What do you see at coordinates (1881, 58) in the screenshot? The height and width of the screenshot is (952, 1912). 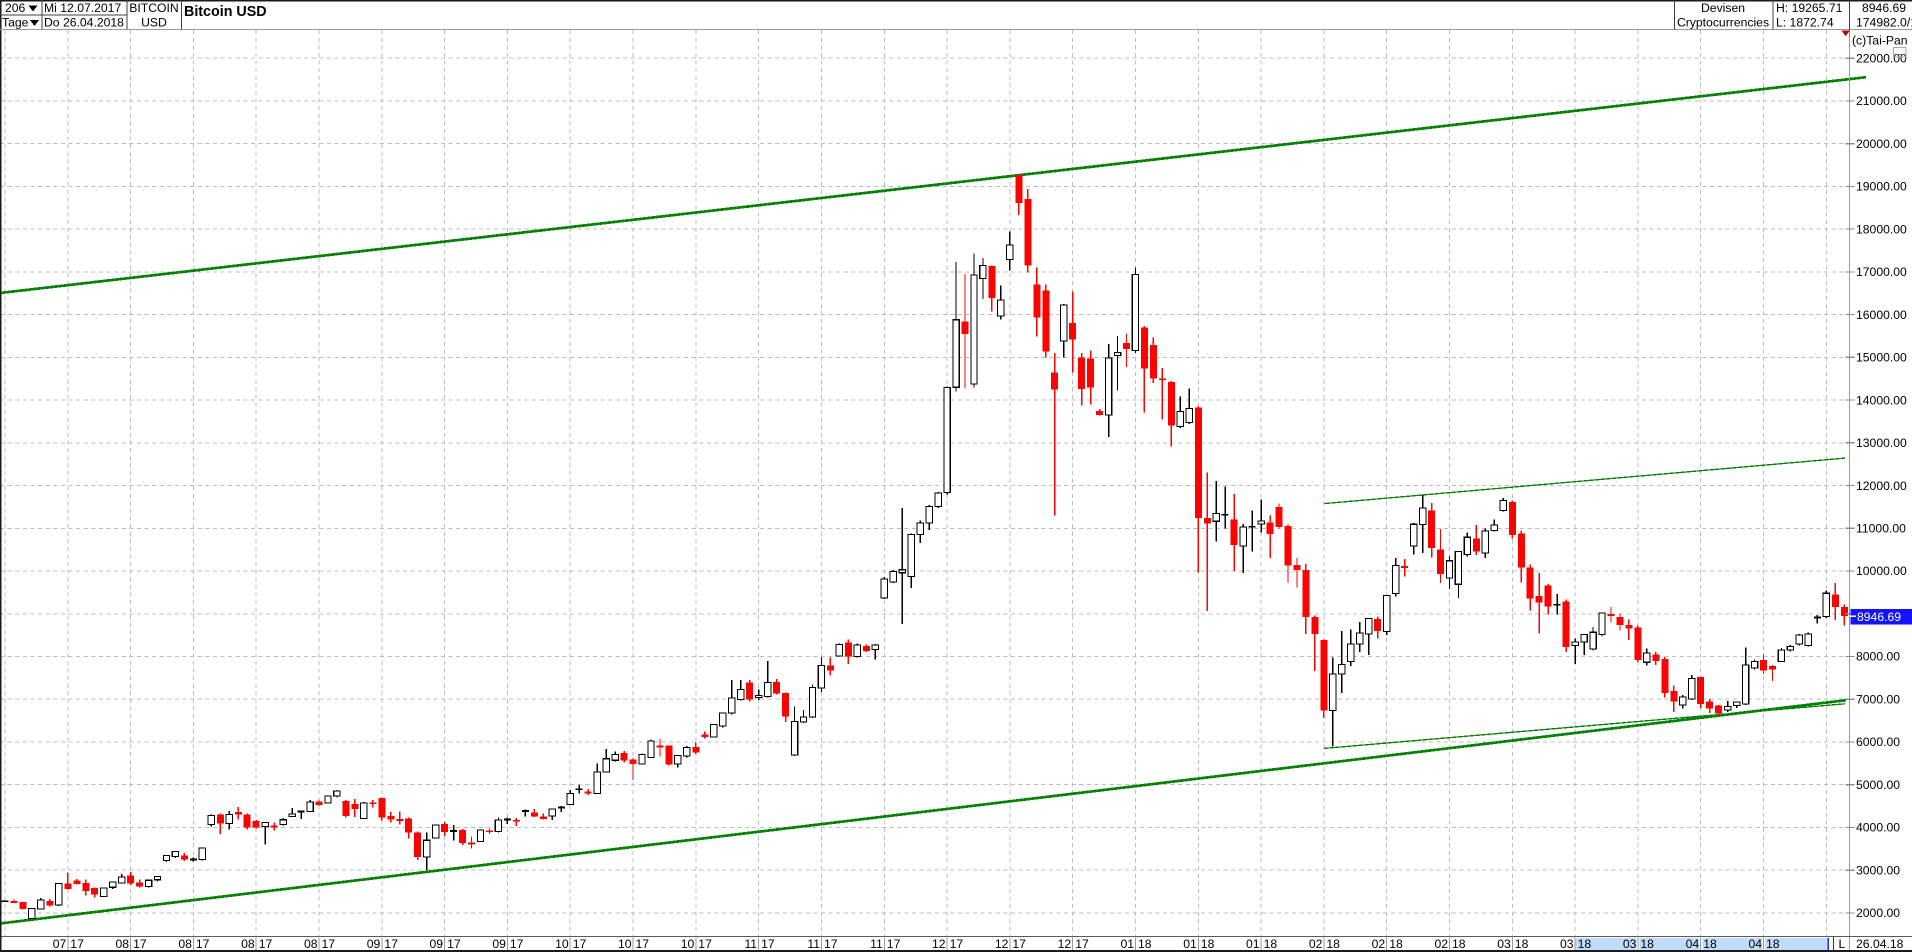 I see `svg-text: 22000.00` at bounding box center [1881, 58].